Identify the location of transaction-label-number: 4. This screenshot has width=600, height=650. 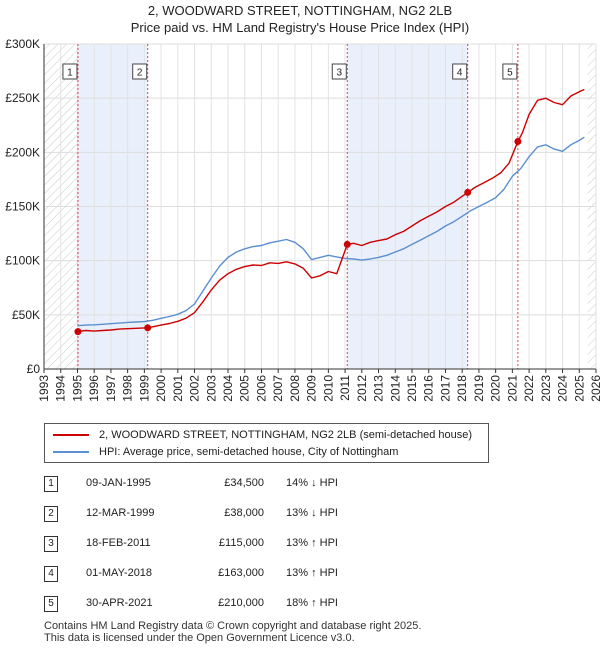
(460, 73).